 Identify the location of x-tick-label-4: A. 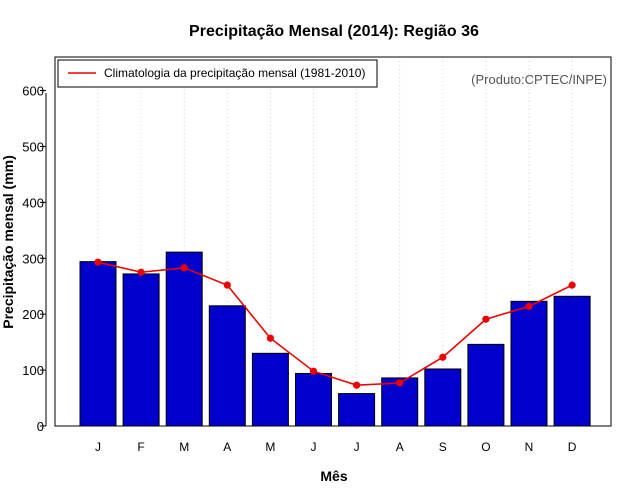
(227, 447).